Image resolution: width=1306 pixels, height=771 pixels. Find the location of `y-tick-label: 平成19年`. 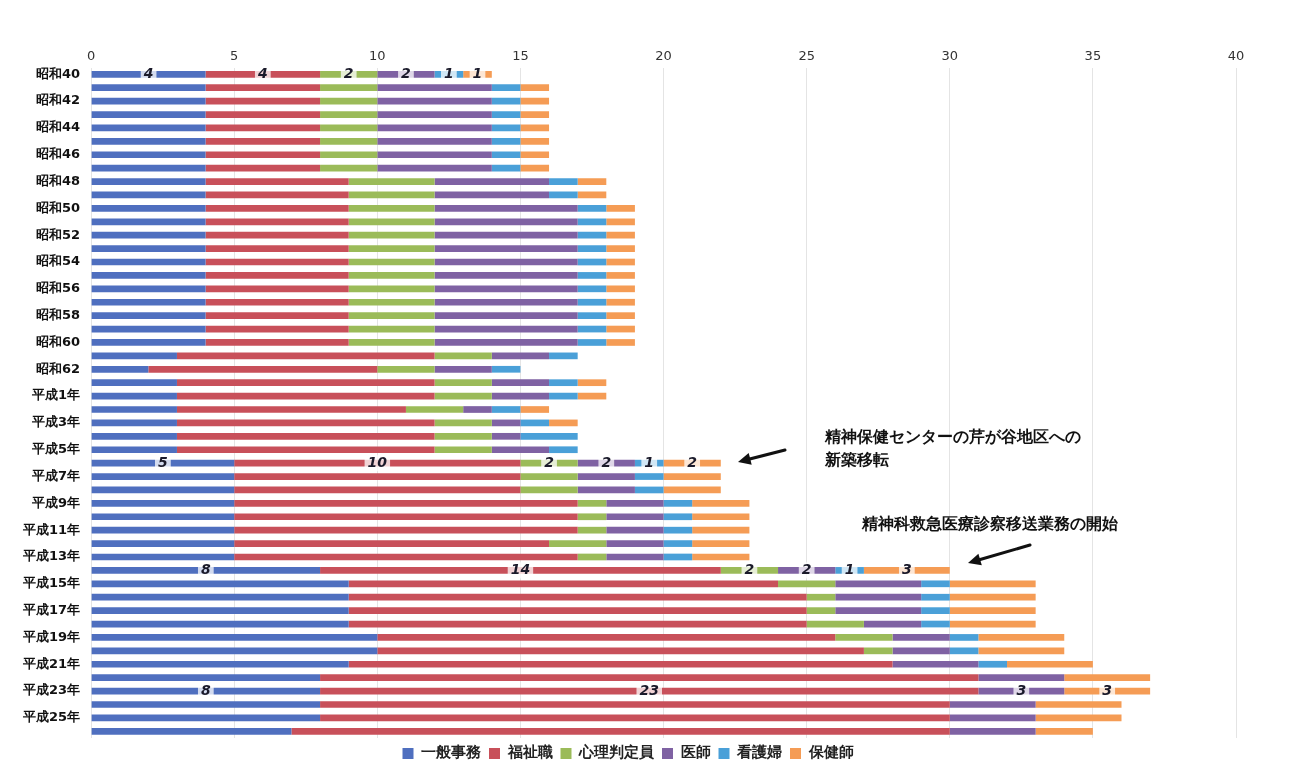

y-tick-label: 平成19年 is located at coordinates (51, 636).